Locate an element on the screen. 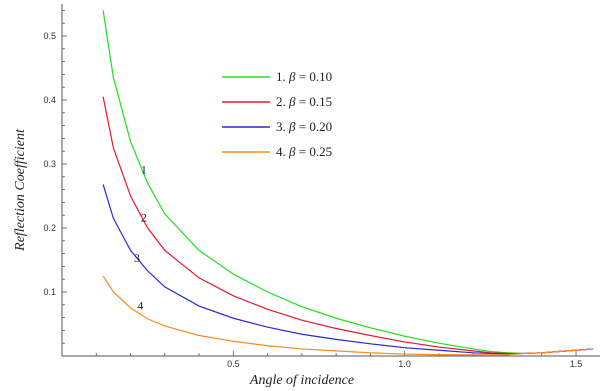 Image resolution: width=604 pixels, height=391 pixels. curve-label-4: 4 is located at coordinates (140, 305).